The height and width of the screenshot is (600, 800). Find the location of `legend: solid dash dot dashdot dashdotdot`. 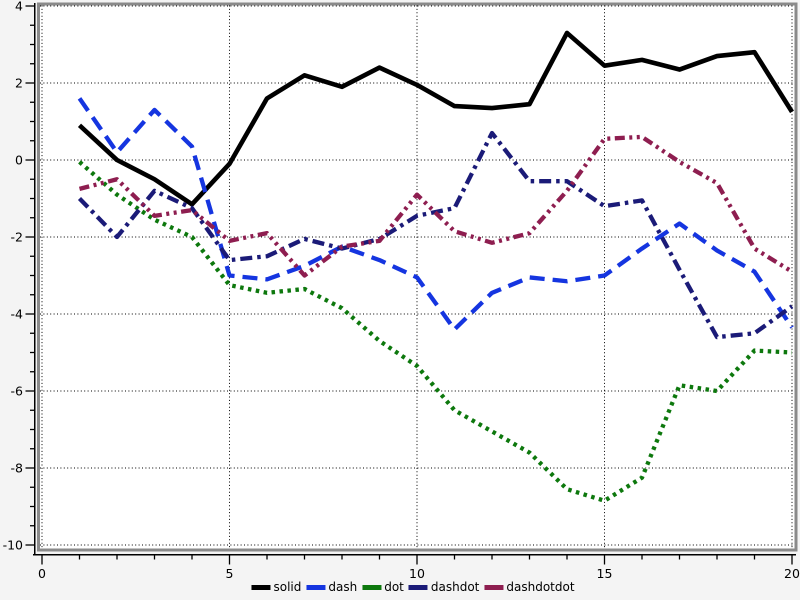

legend: solid dash dot dashdot dashdotdot is located at coordinates (413, 587).